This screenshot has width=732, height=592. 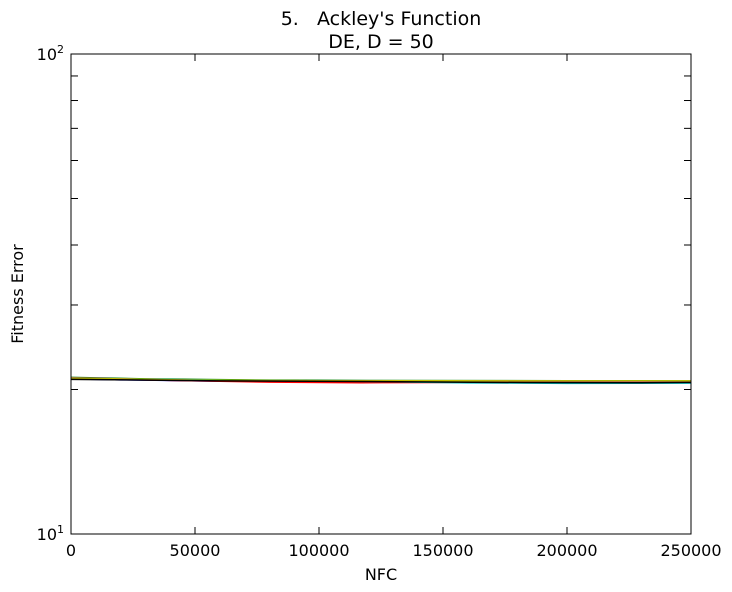 What do you see at coordinates (195, 550) in the screenshot?
I see `x-tick-label-1: 50000` at bounding box center [195, 550].